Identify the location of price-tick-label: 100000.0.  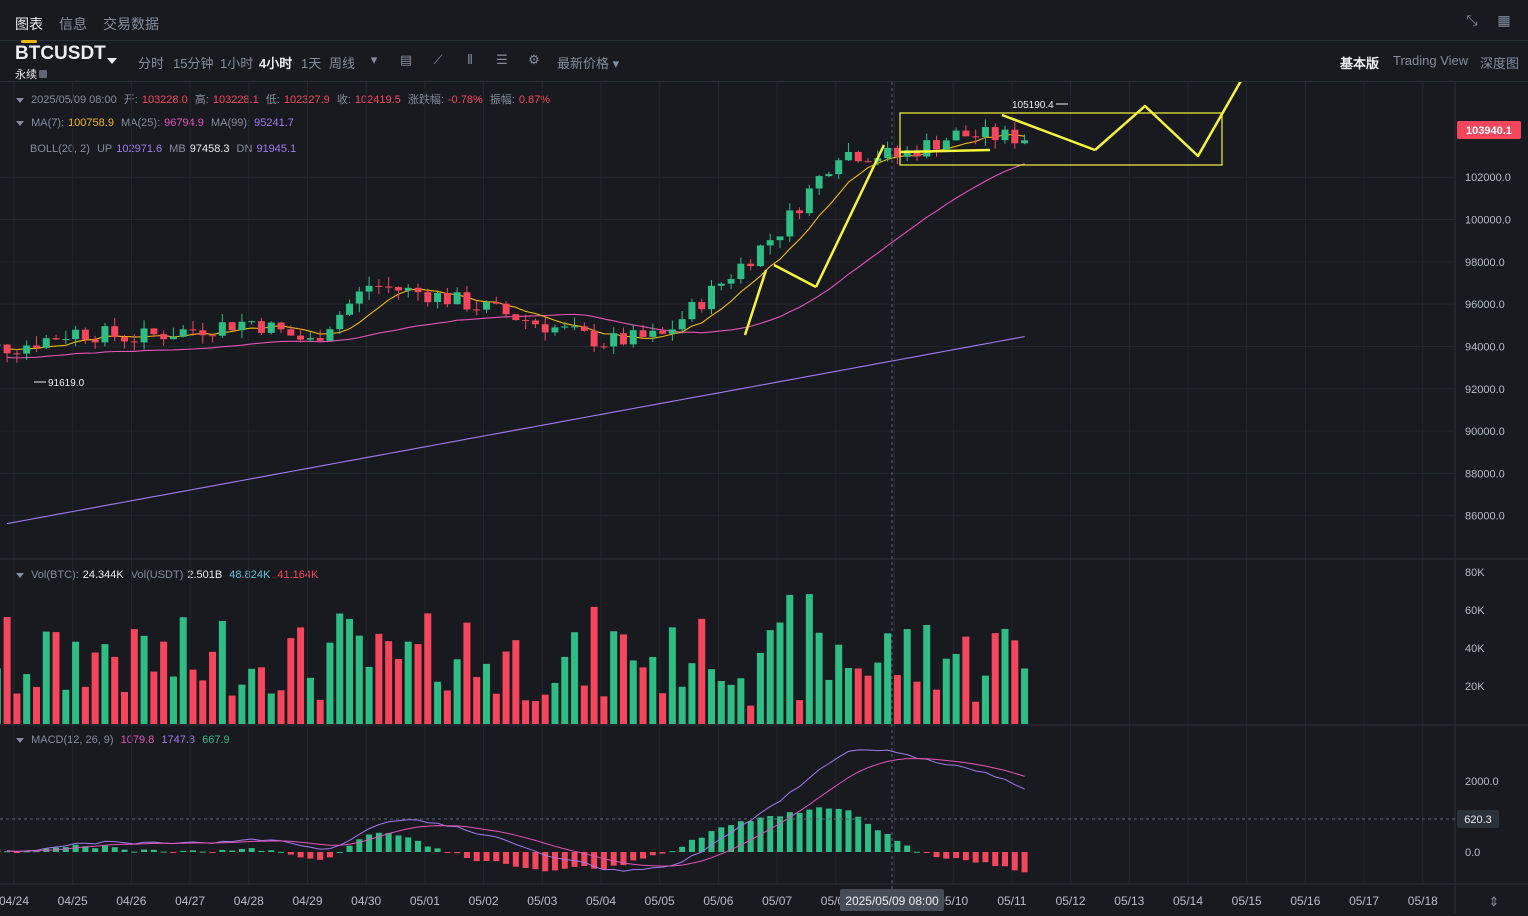
(1488, 221).